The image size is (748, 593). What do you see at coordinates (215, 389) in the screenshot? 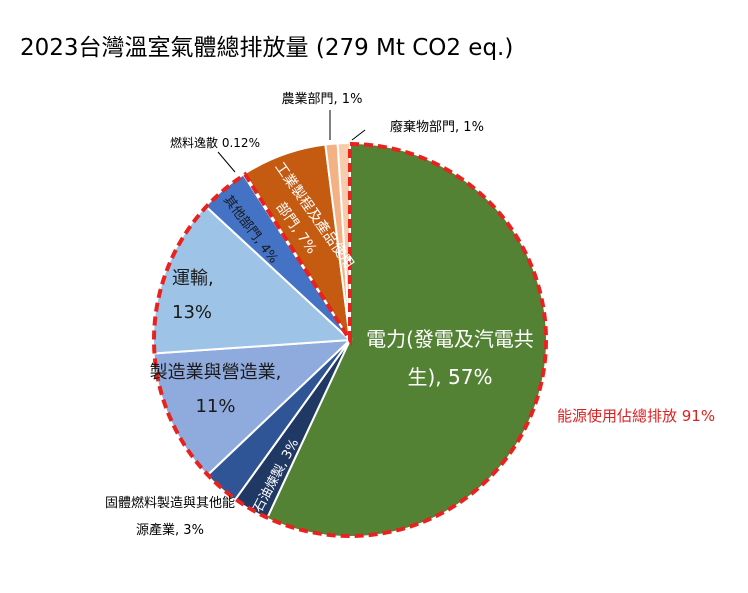
I see `data-label: 製造業與營造業, 11%` at bounding box center [215, 389].